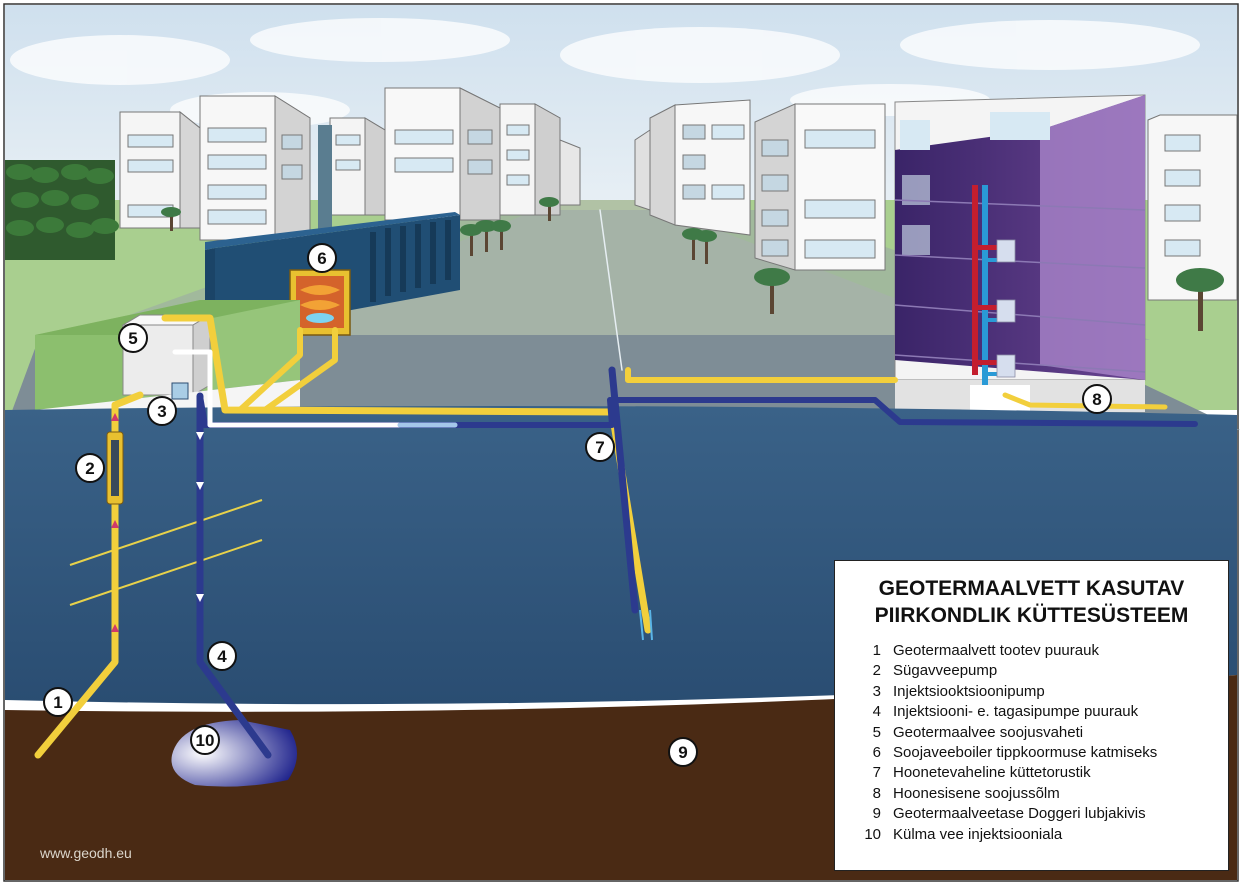  I want to click on marker-label: 5, so click(132, 338).